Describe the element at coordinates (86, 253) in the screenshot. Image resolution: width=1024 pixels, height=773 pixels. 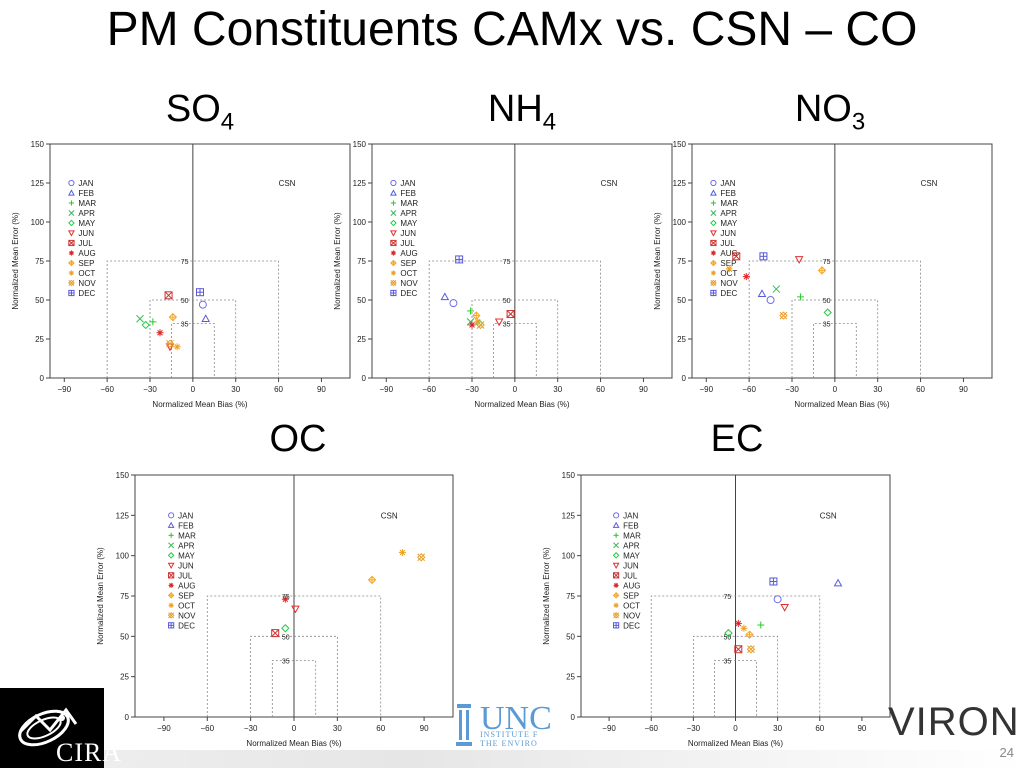
I see `so4-legend-label-aug: AUG` at that location.